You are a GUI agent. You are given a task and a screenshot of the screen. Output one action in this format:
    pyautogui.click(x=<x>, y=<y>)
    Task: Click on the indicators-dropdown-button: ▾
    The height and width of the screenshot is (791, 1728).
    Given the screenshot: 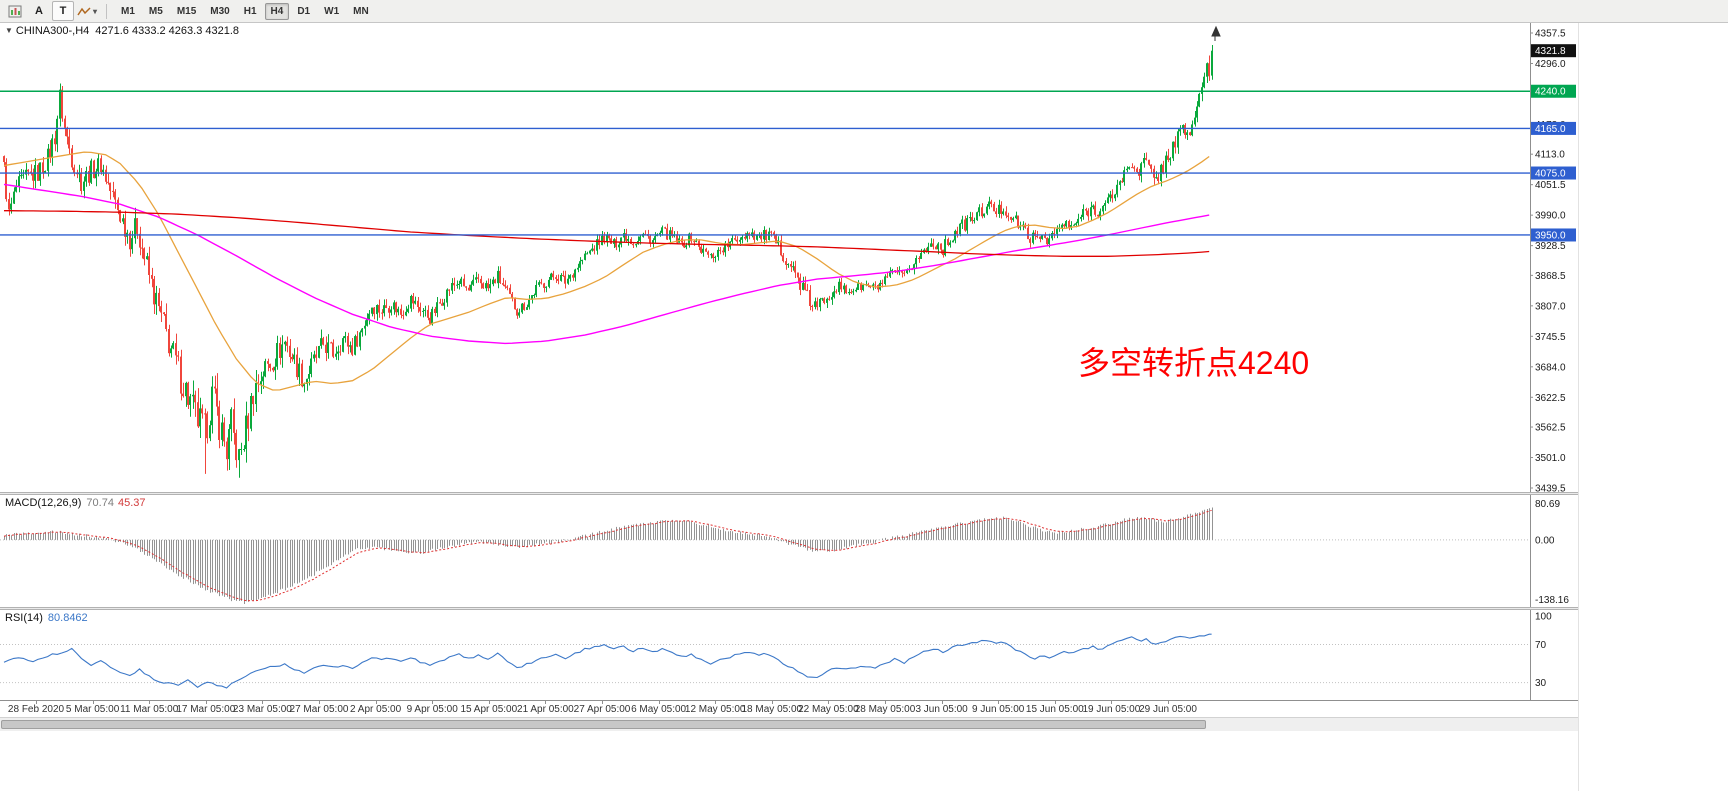 What is the action you would take?
    pyautogui.click(x=87, y=11)
    